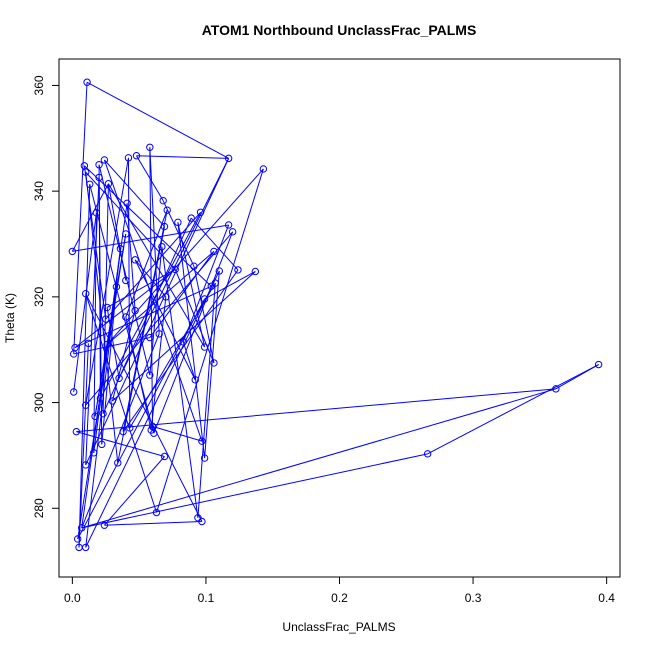  Describe the element at coordinates (339, 590) in the screenshot. I see `x-axis: 0.0 0.1 0.2 0.3 0.4` at that location.